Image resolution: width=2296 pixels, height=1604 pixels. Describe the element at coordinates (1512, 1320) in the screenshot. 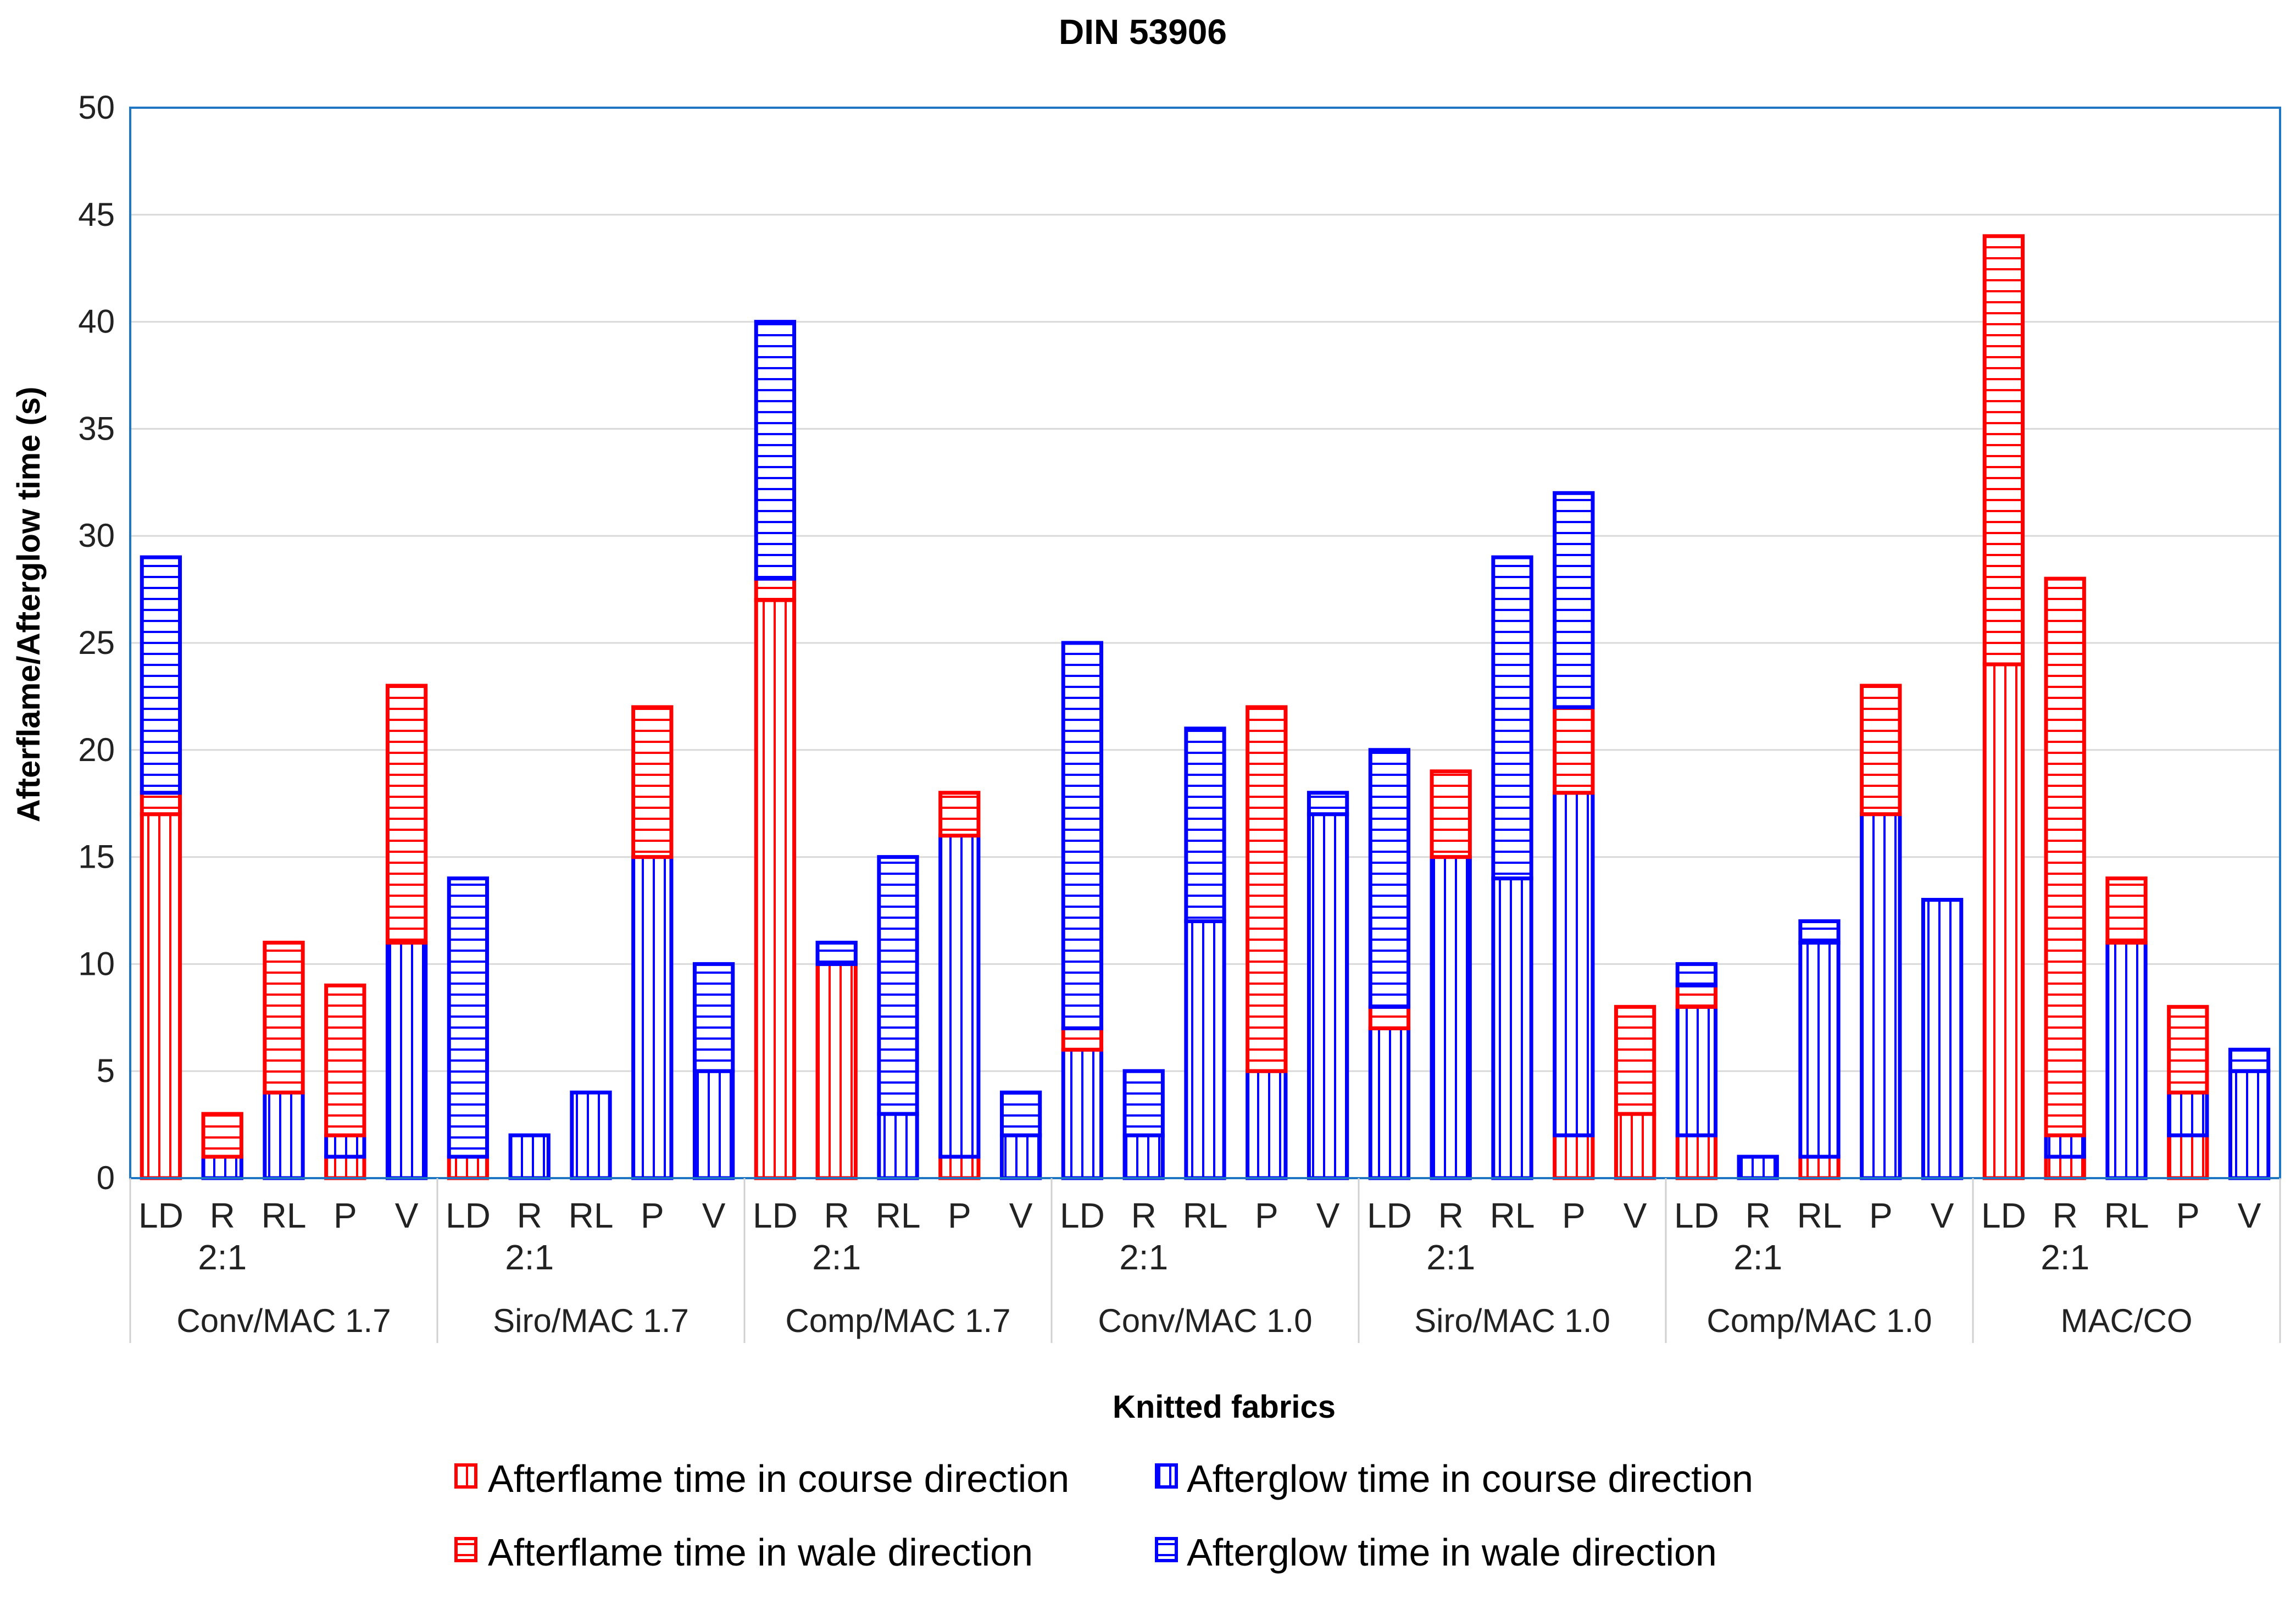

I see `group-label: Siro/MAC 1.0` at that location.